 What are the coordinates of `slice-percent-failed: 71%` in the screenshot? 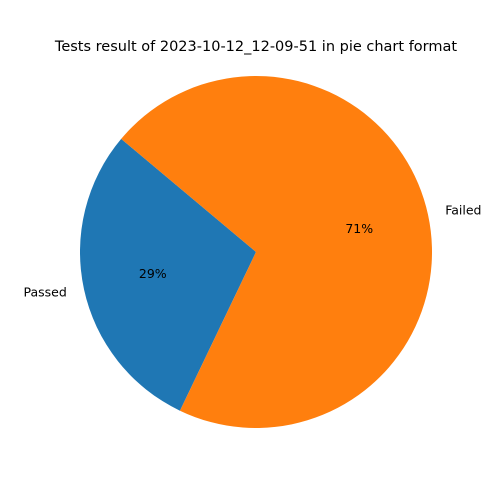 It's located at (359, 228).